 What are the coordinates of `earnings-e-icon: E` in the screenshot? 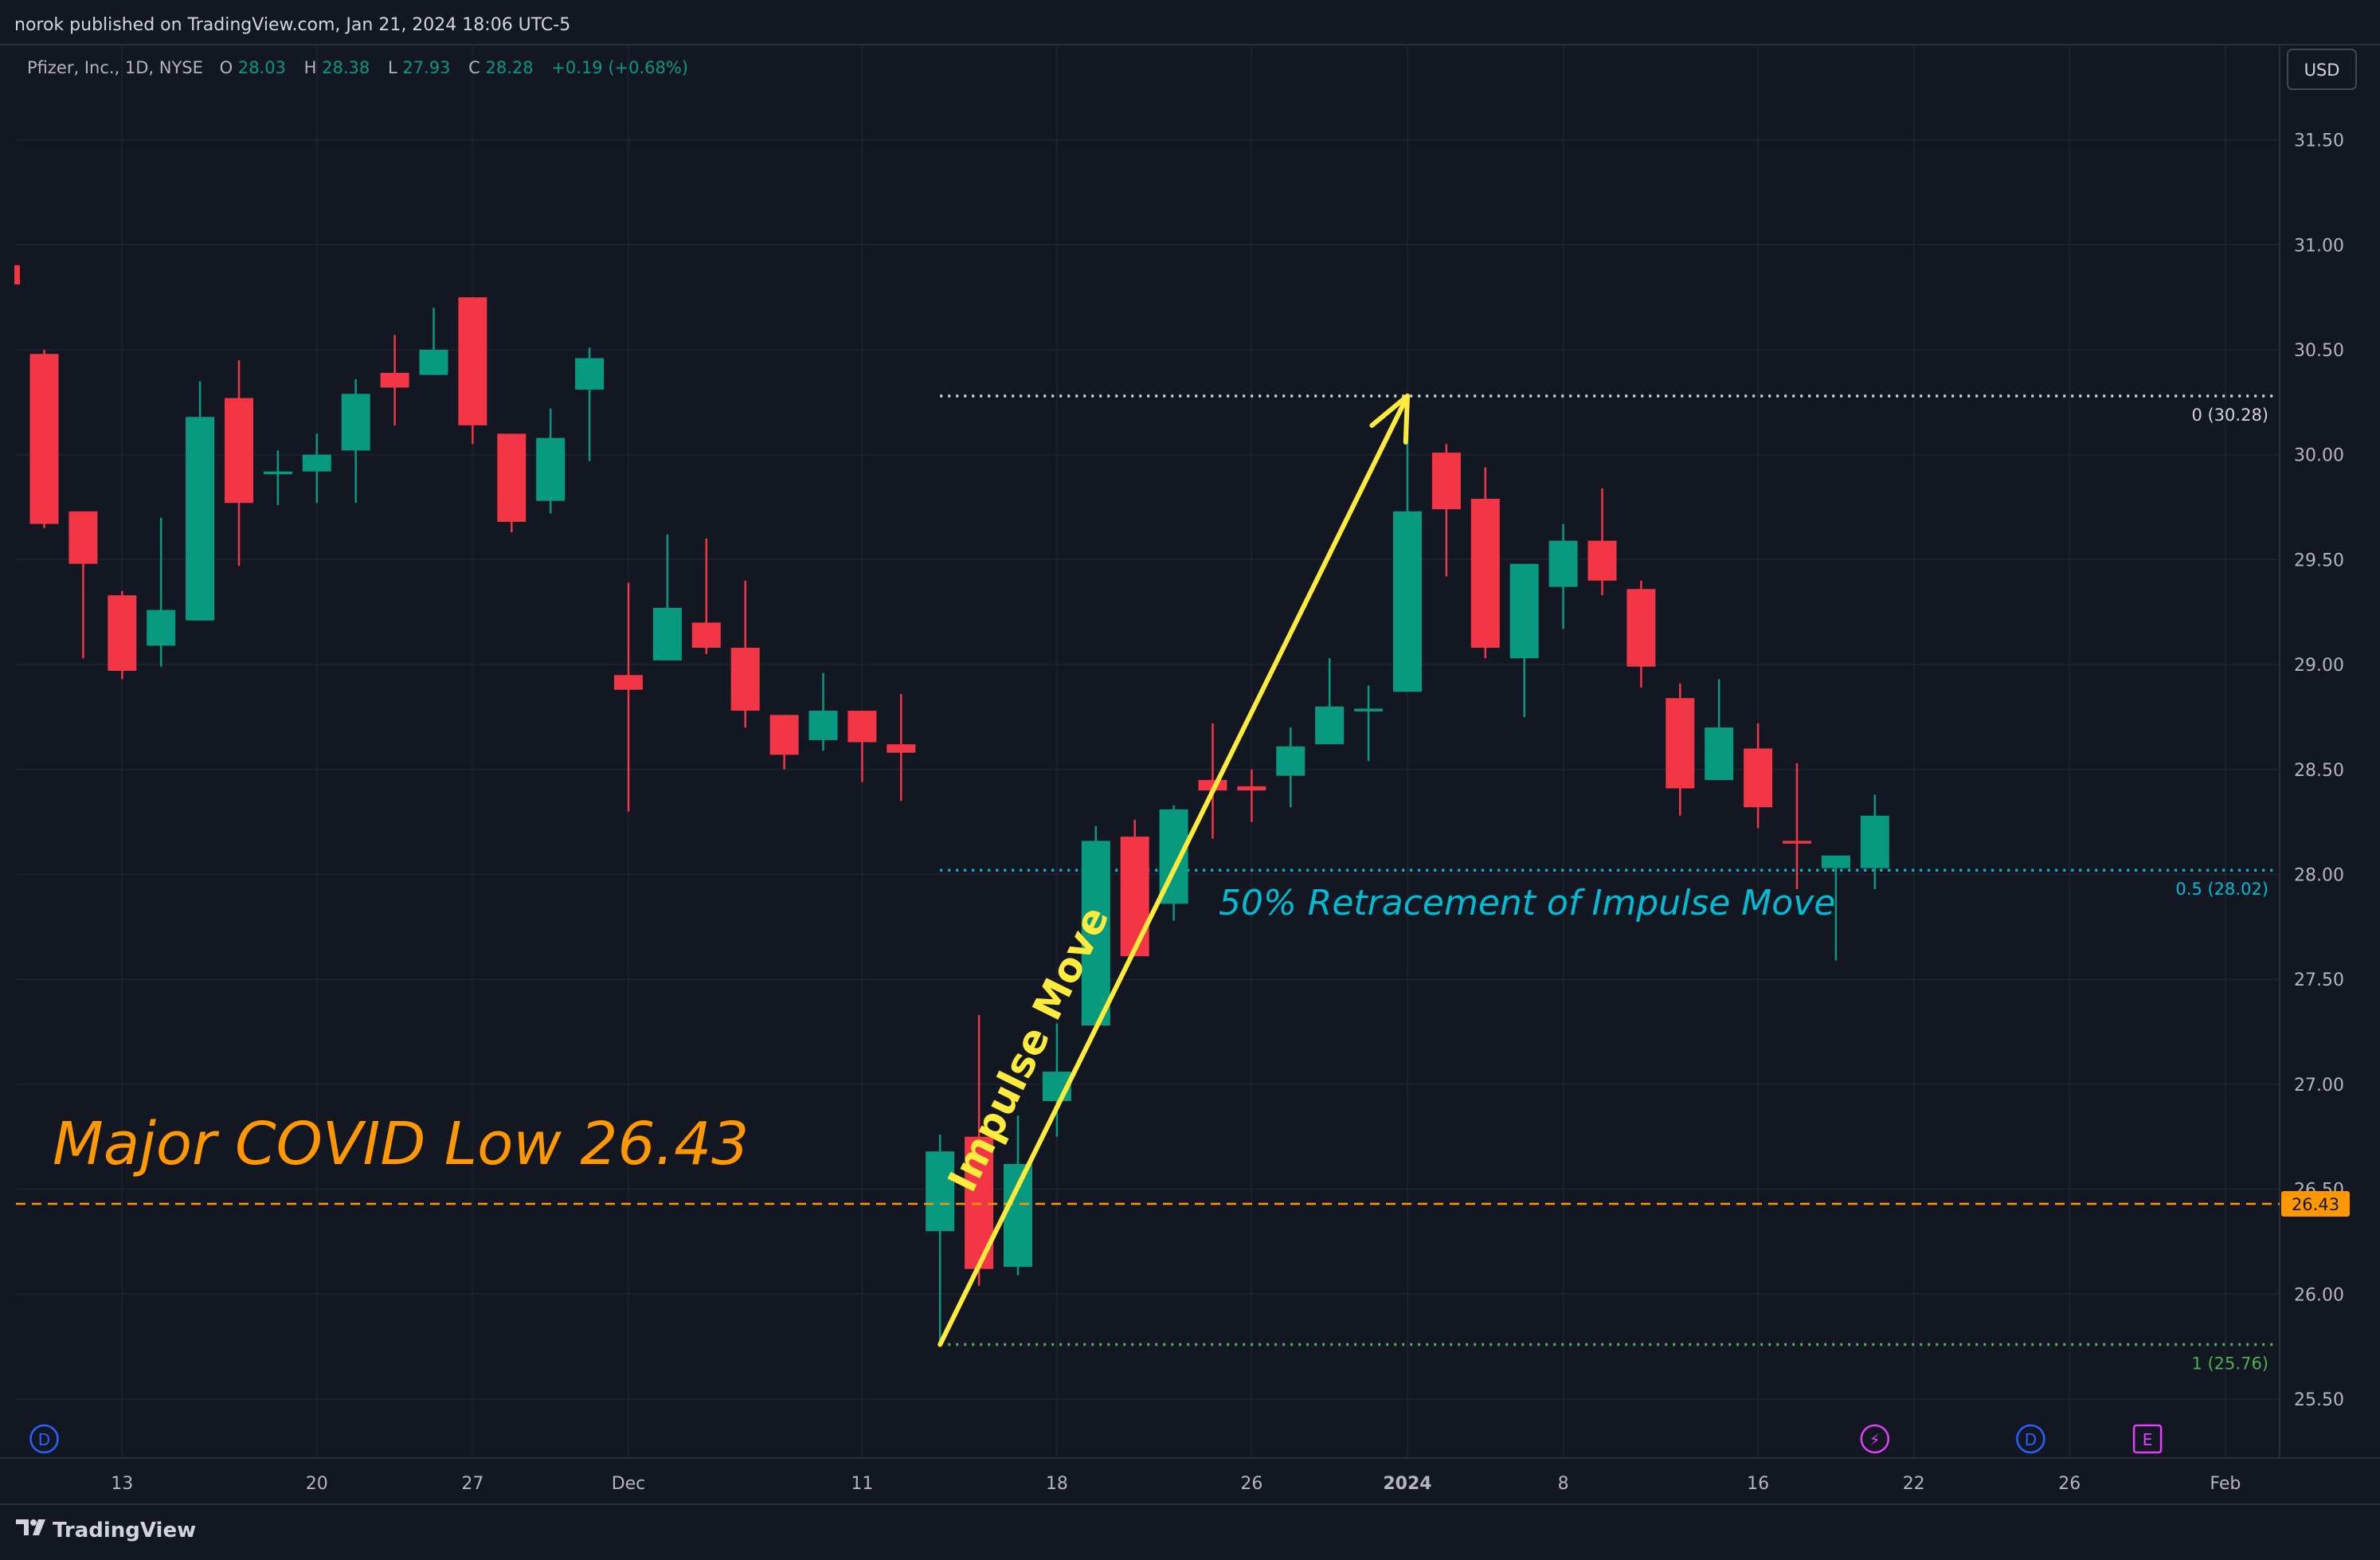 It's located at (2147, 1439).